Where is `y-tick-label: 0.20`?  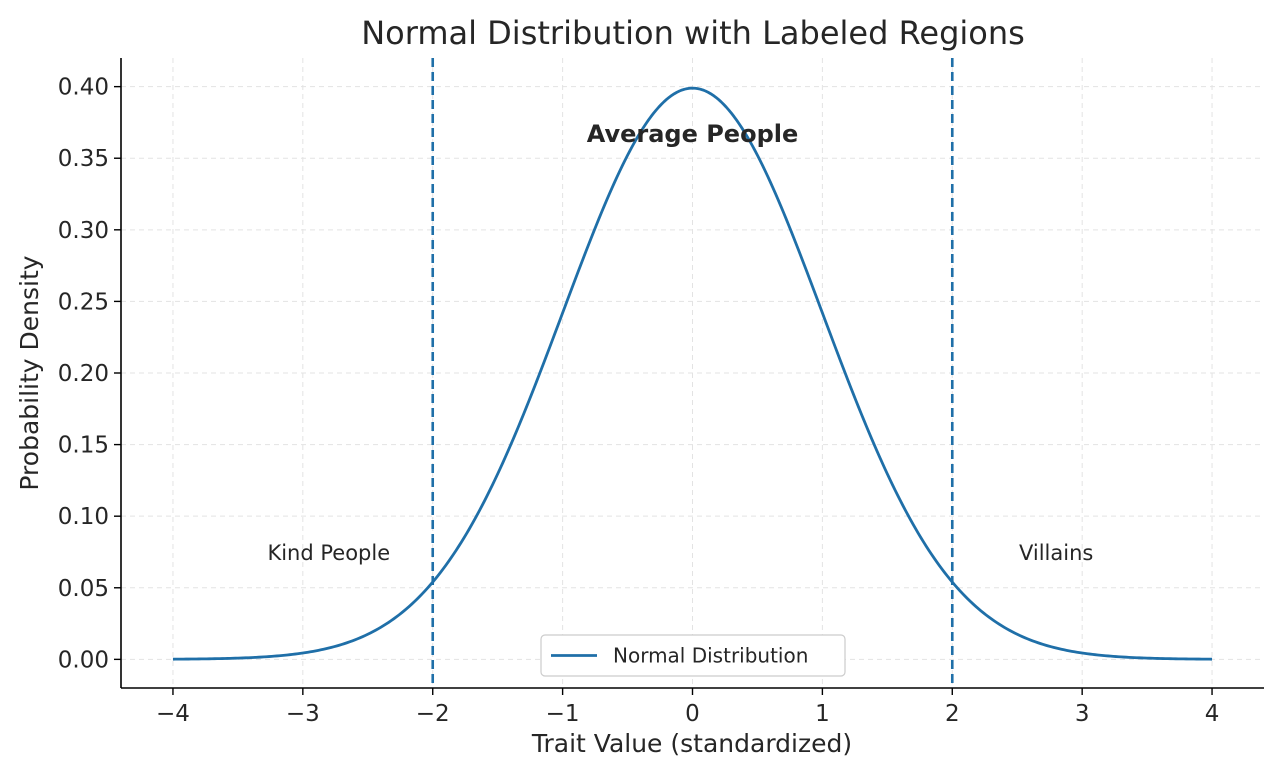
y-tick-label: 0.20 is located at coordinates (83, 374).